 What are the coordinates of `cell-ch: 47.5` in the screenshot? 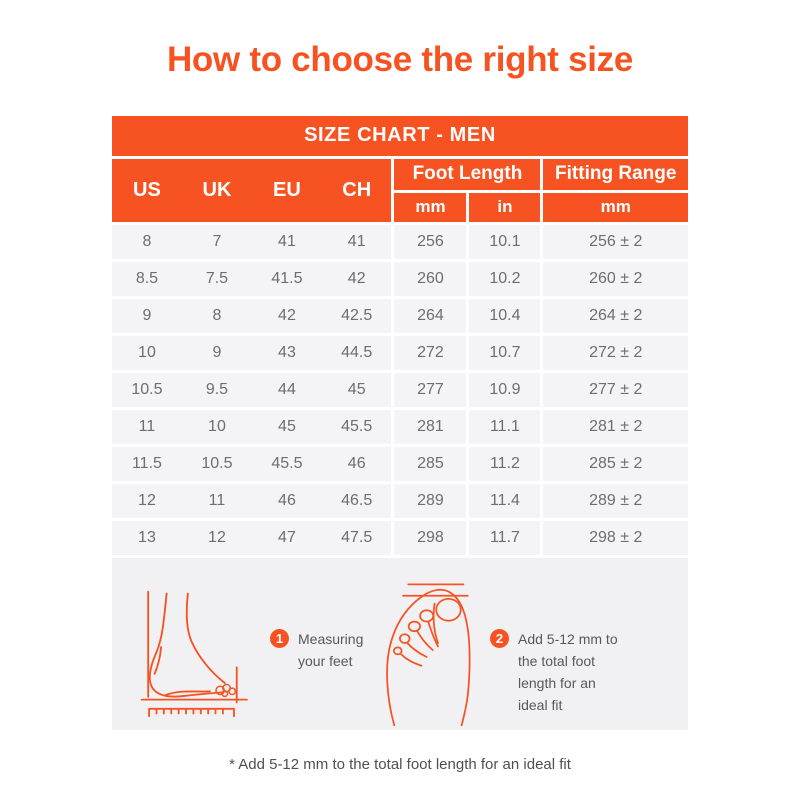 It's located at (357, 538).